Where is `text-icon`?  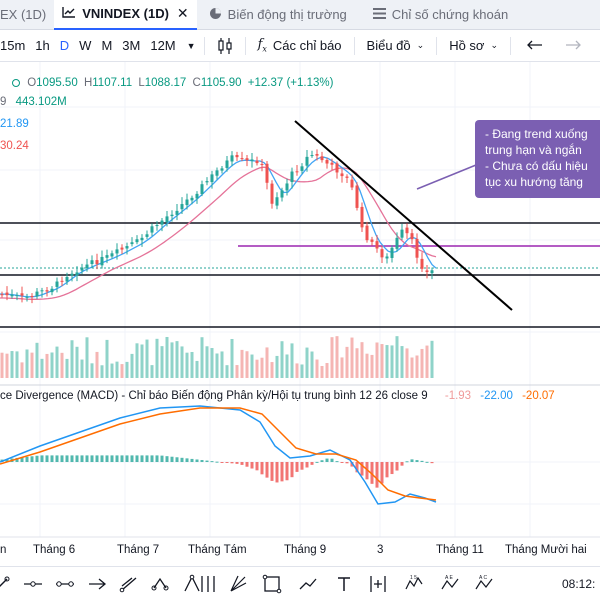
text-icon is located at coordinates (344, 584).